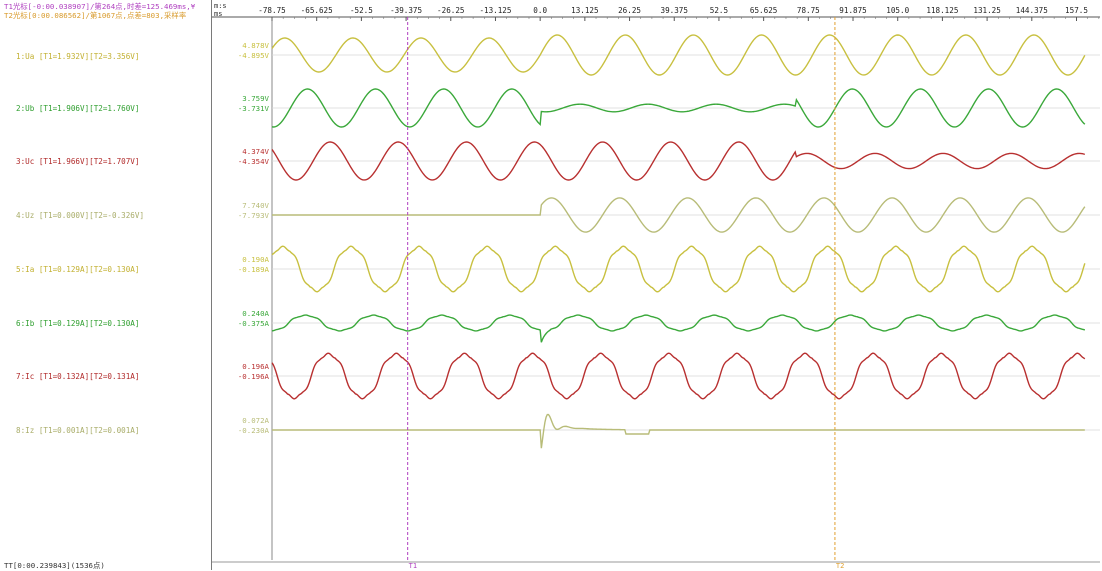 The image size is (1102, 571). What do you see at coordinates (100, 6) in the screenshot?
I see `cursor1-info: T1光标[-0:00.038907]/第264点,时差=125.469ms,¥` at bounding box center [100, 6].